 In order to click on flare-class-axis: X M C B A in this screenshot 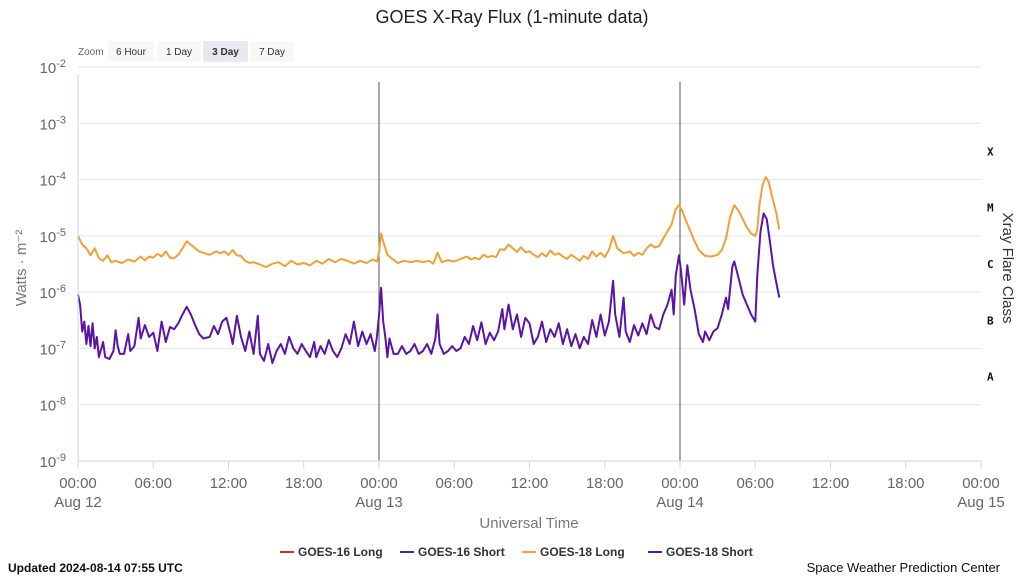, I will do `click(990, 264)`.